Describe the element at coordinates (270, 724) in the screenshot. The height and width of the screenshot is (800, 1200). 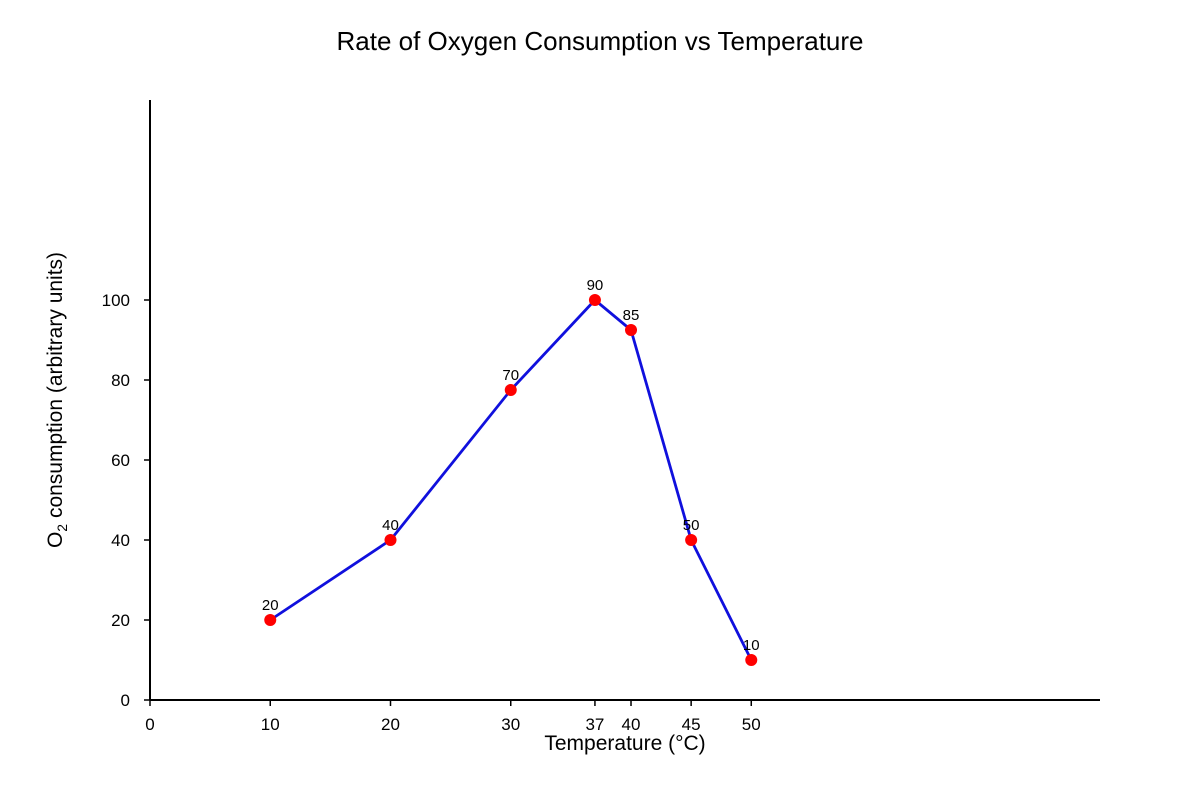
I see `x-tick-label: 10` at that location.